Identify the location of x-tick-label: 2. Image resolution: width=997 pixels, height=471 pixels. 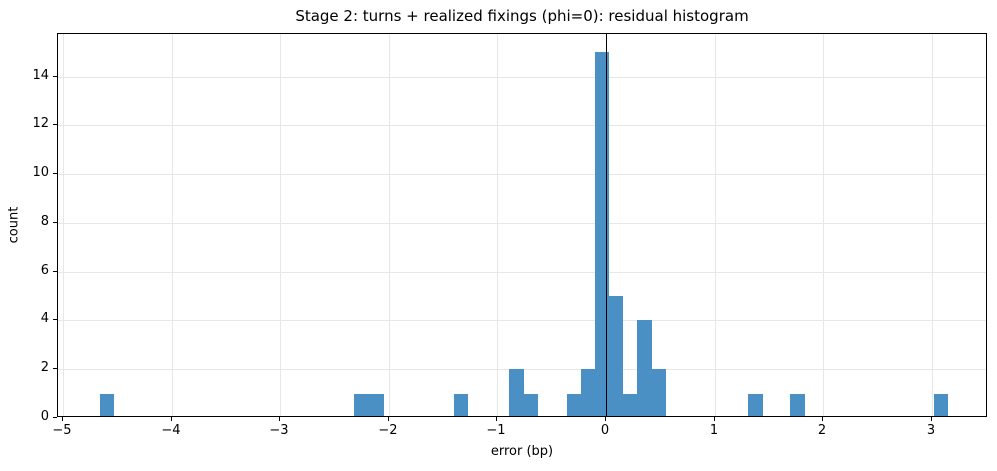
(822, 430).